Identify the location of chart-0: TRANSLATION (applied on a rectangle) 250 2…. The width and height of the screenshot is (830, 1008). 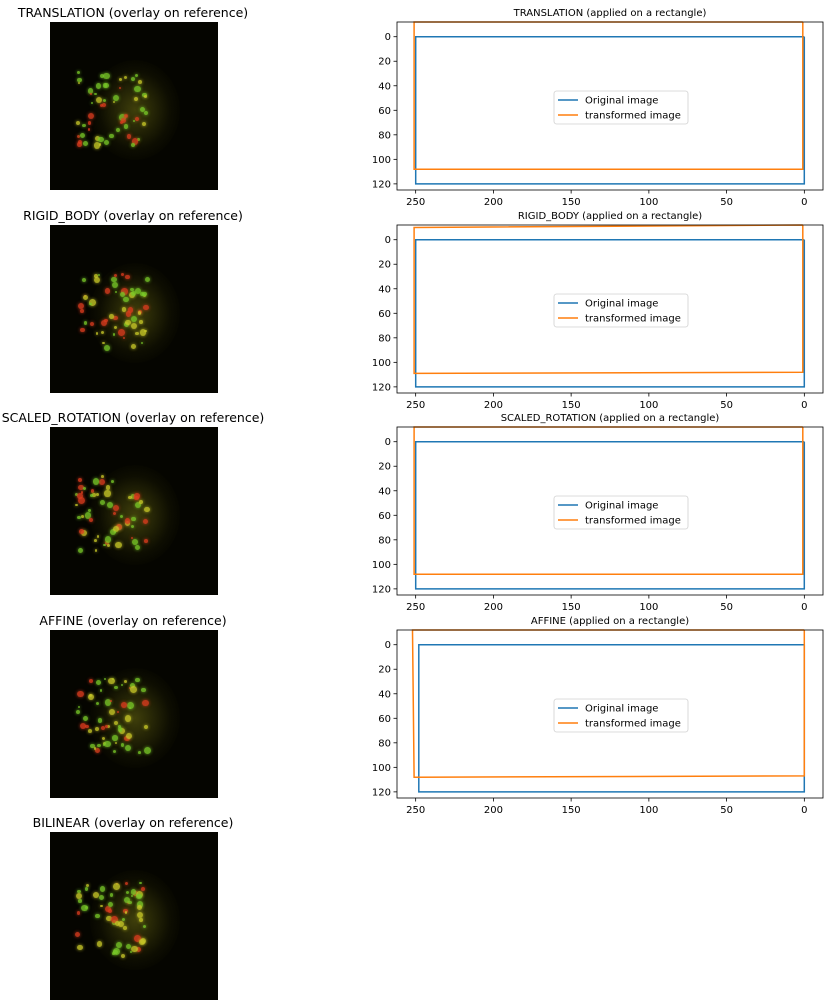
(598, 108).